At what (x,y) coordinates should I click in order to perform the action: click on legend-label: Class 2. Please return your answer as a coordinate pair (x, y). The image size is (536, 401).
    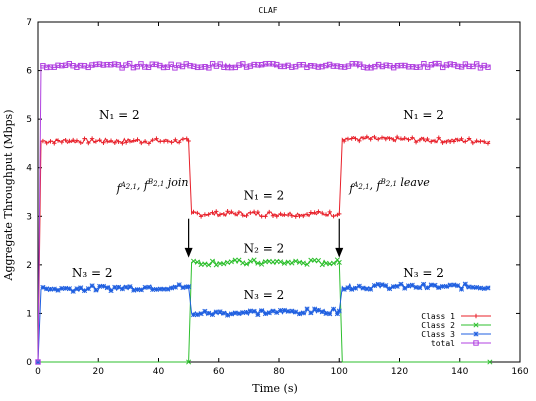
    Looking at the image, I should click on (438, 325).